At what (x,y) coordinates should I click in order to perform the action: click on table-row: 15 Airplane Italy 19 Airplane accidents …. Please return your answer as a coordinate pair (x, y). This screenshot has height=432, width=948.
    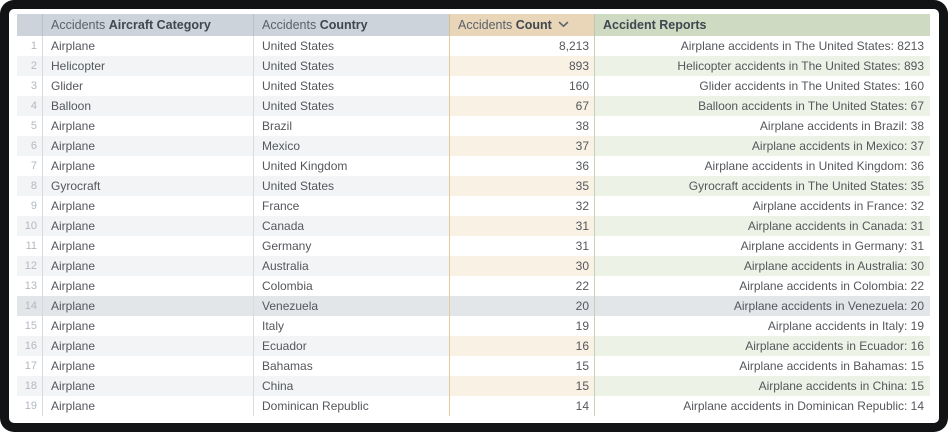
    Looking at the image, I should click on (473, 326).